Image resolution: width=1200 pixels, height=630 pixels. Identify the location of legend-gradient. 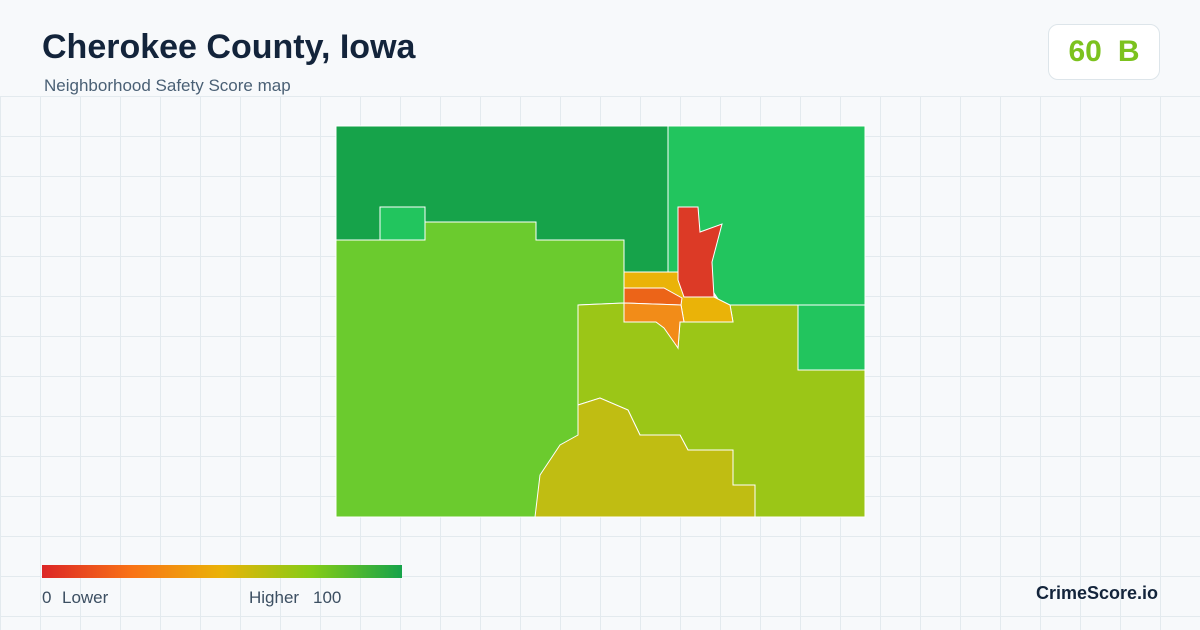
(222, 571).